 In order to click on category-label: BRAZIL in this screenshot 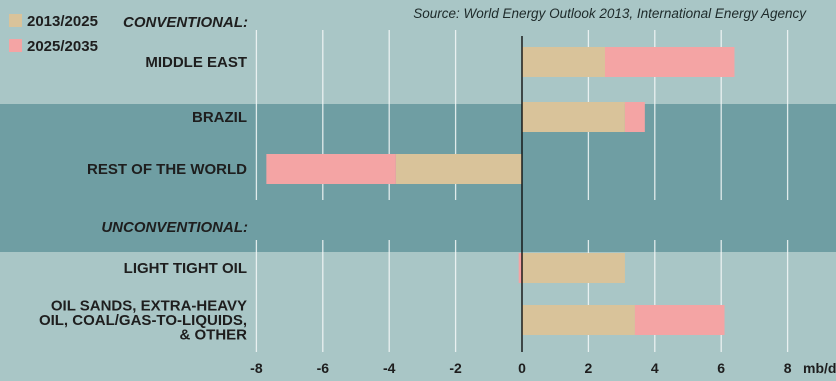, I will do `click(219, 117)`.